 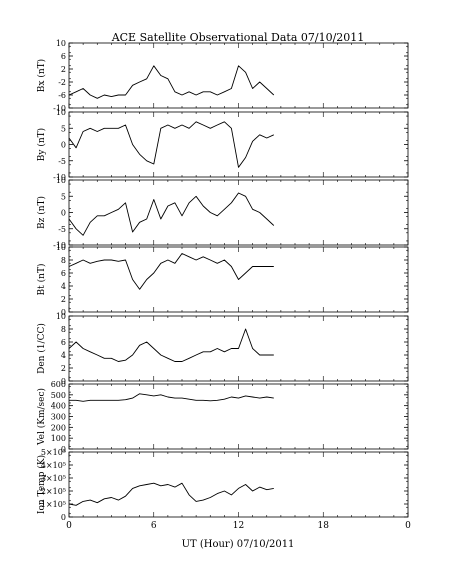 I want to click on y-tick-label: 500, so click(x=58, y=395).